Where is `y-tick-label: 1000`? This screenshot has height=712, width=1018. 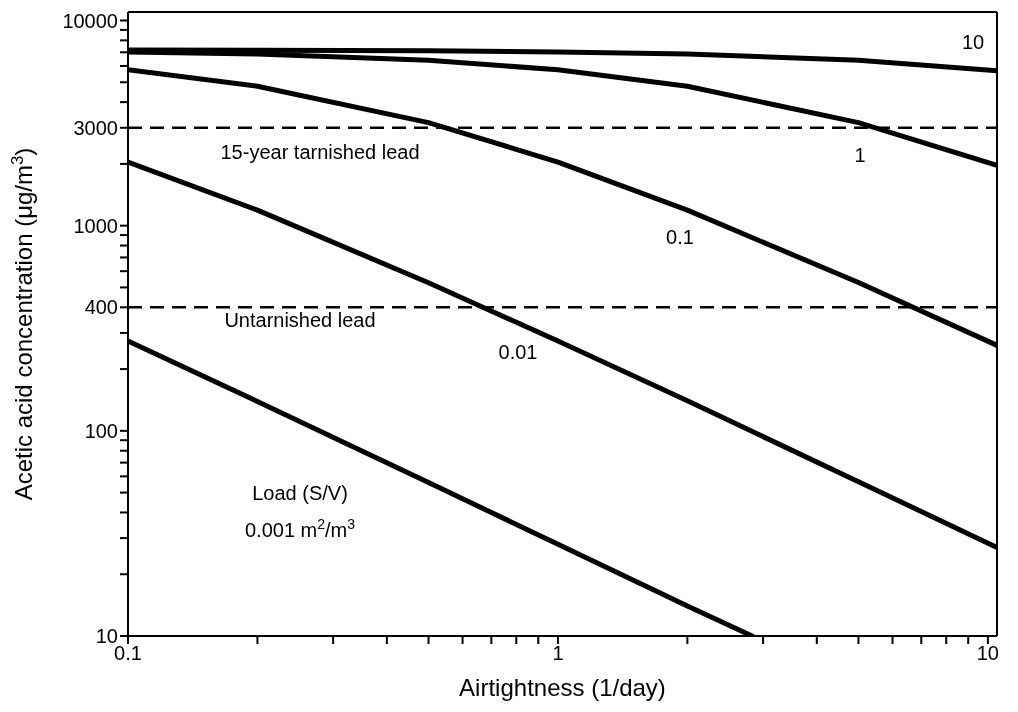
y-tick-label: 1000 is located at coordinates (95, 225).